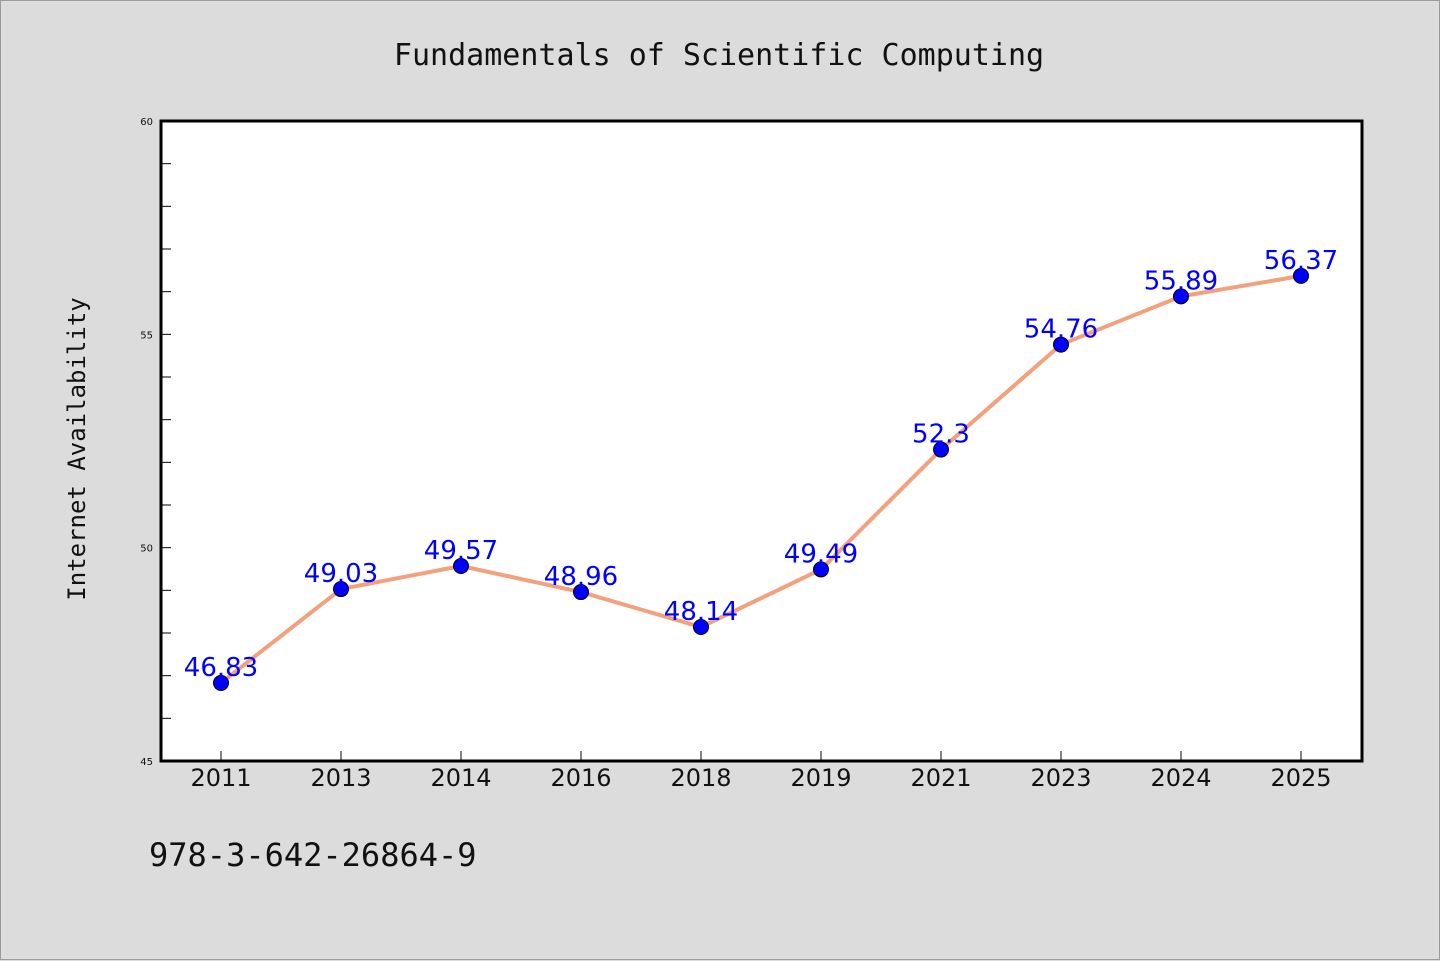 Image resolution: width=1440 pixels, height=961 pixels. Describe the element at coordinates (460, 778) in the screenshot. I see `x-tick-label: 2014` at that location.